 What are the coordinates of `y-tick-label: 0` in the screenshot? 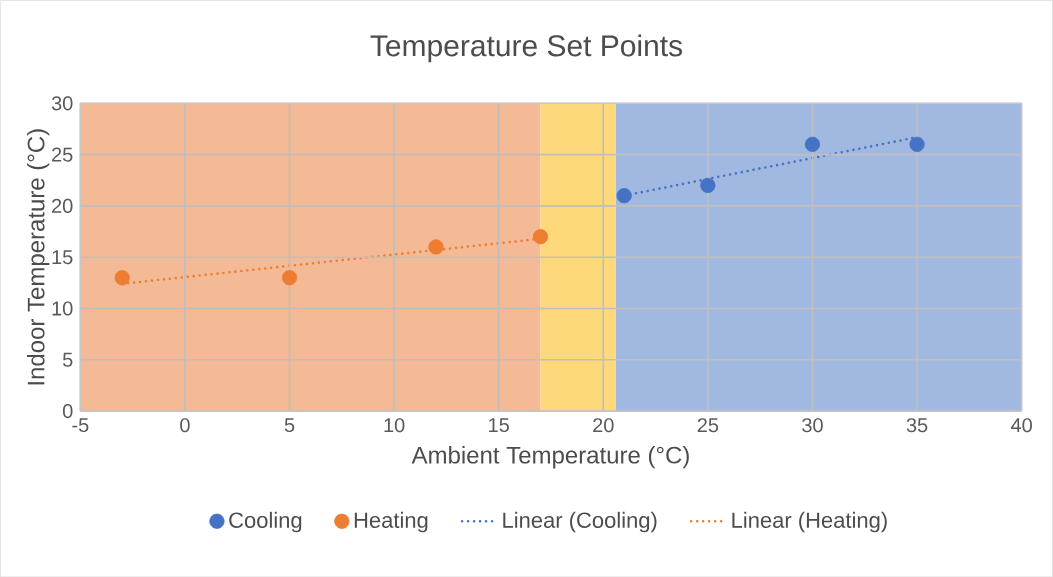 It's located at (67, 410).